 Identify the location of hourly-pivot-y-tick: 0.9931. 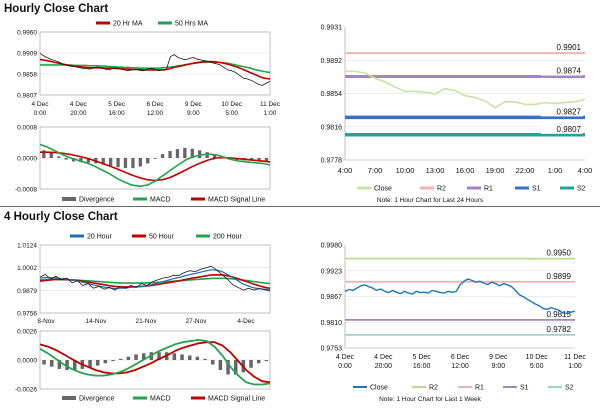
(332, 28).